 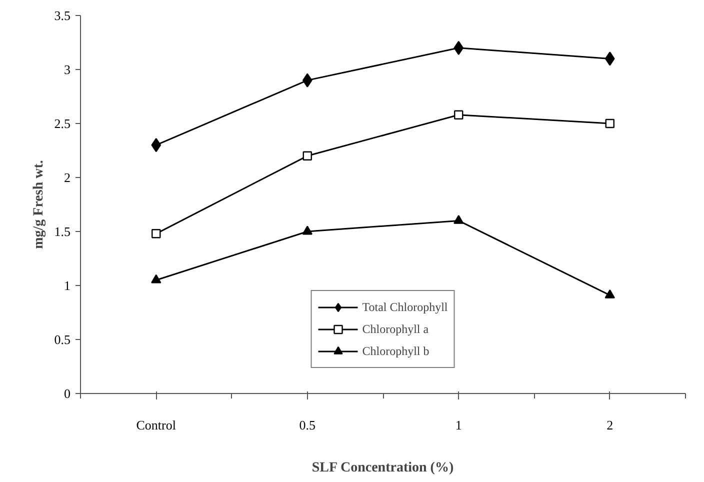 I want to click on y-tick-label: 3, so click(x=67, y=69).